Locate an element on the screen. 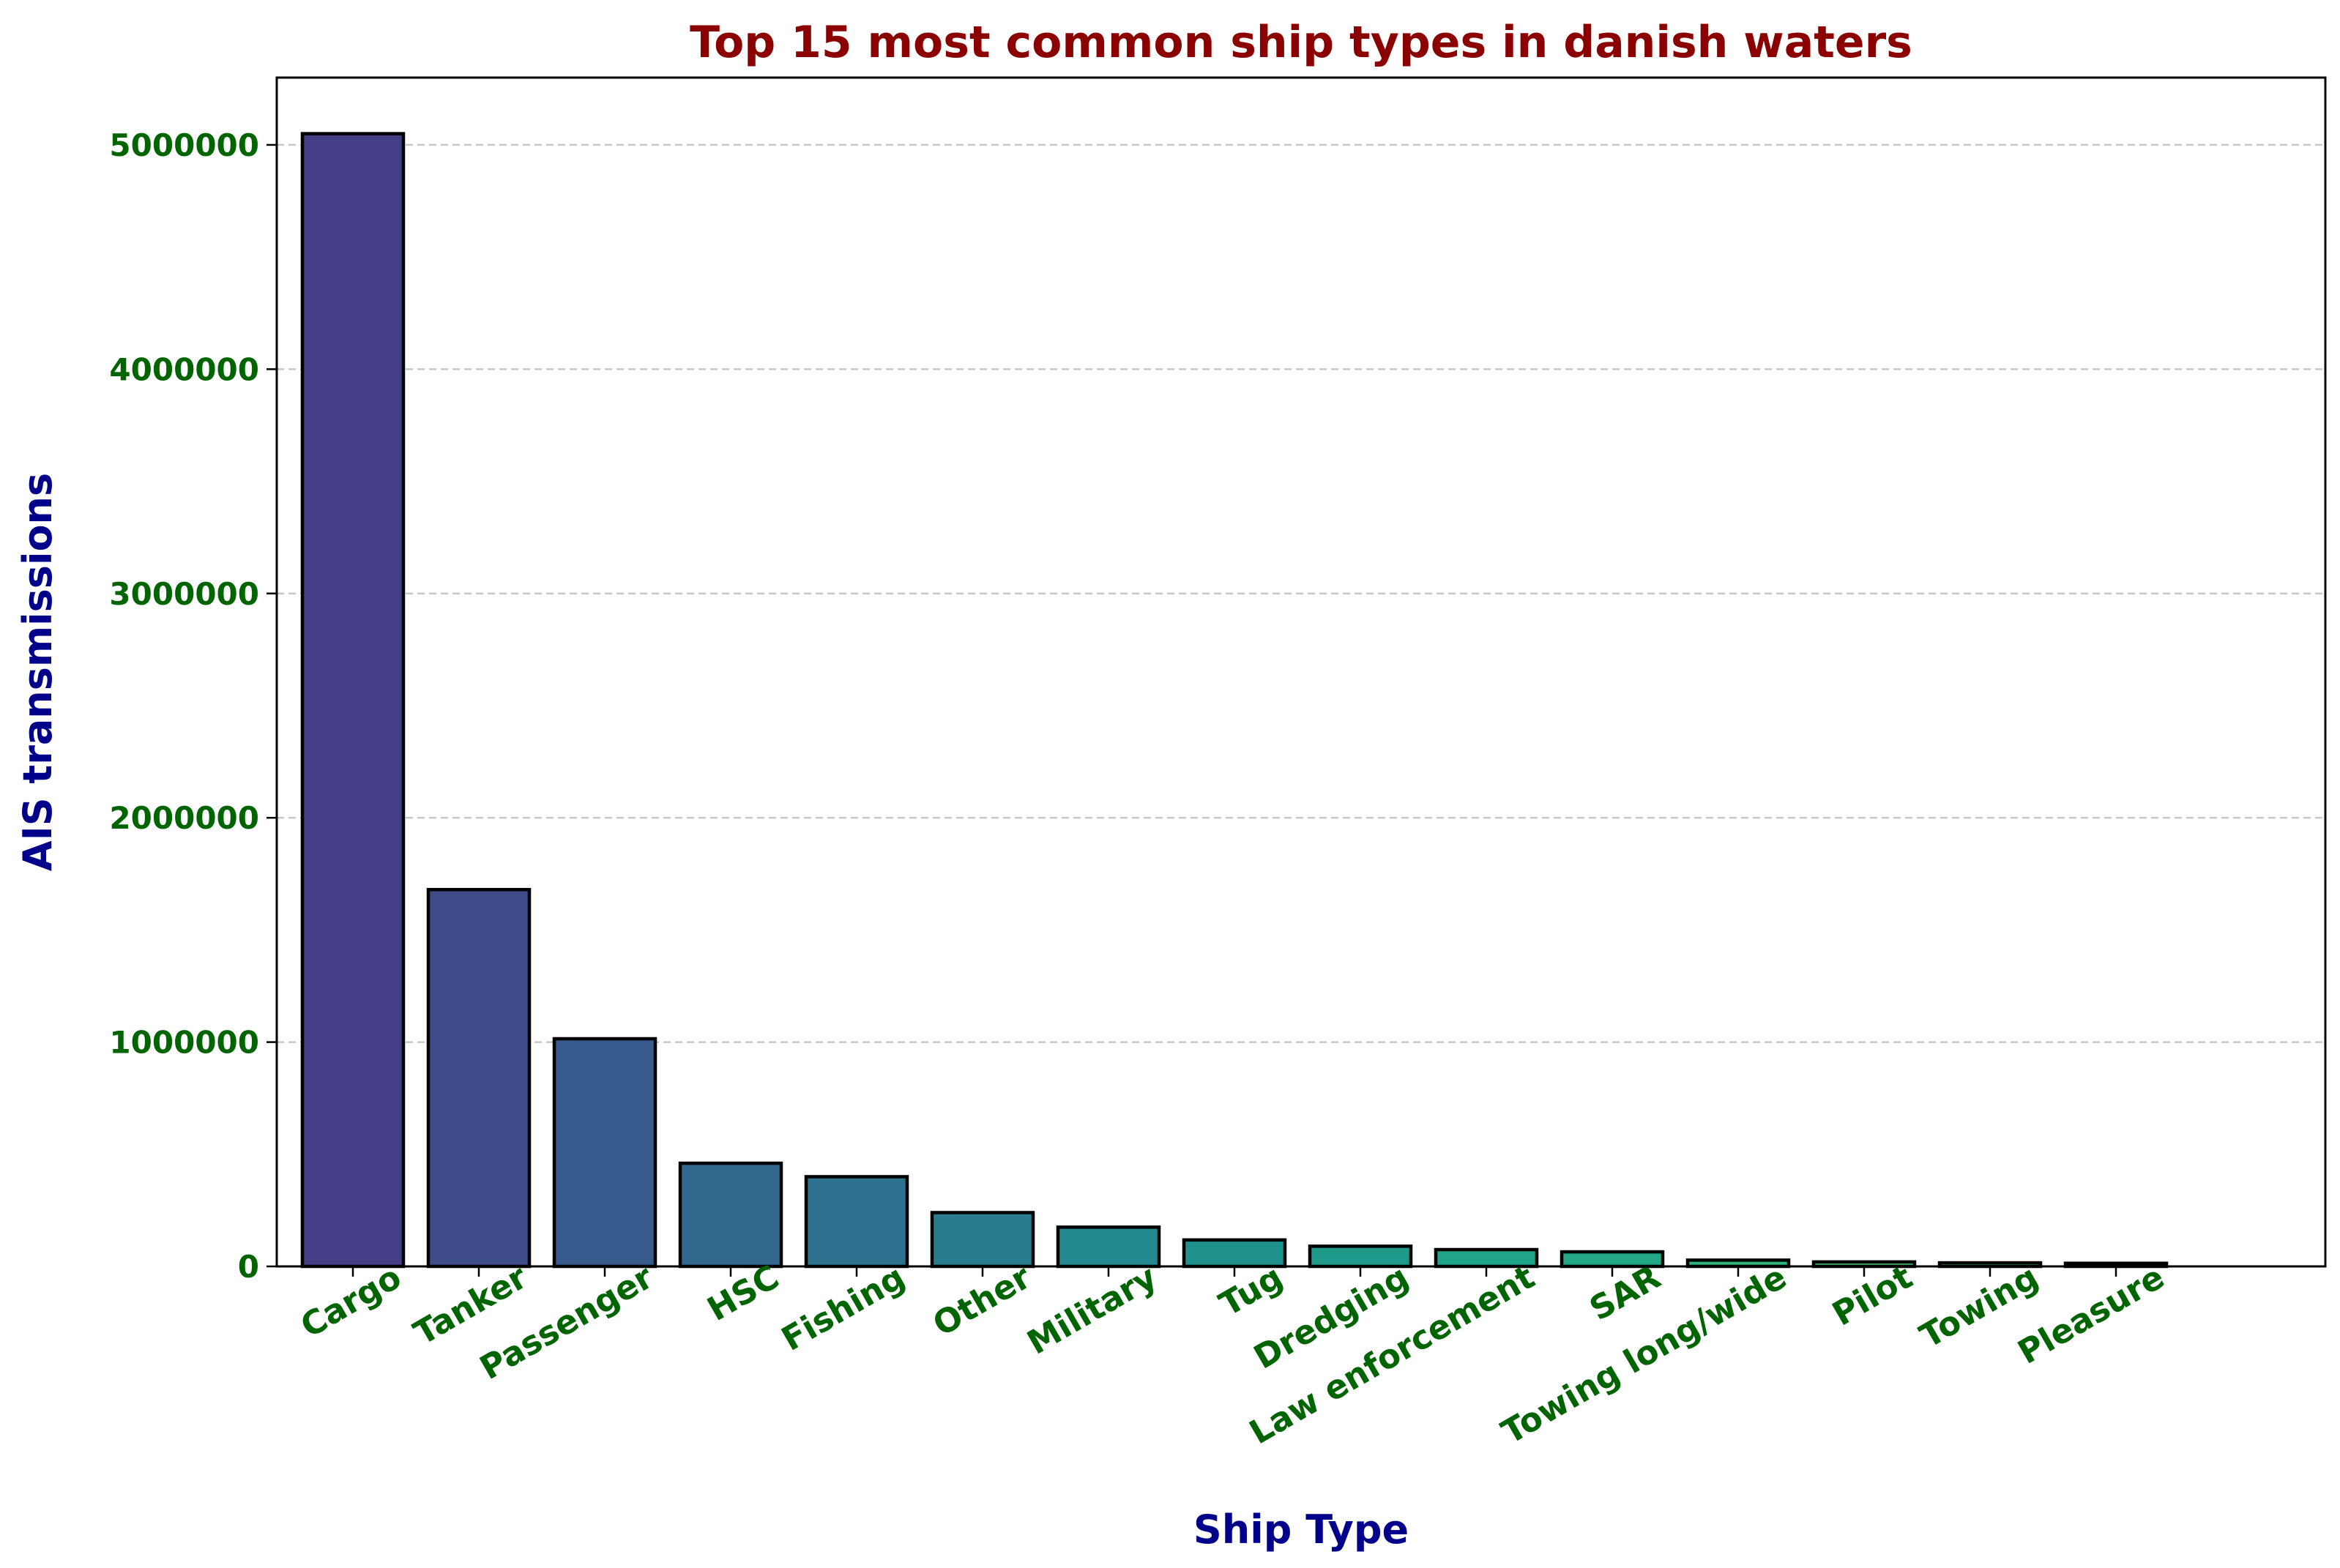 This screenshot has height=1568, width=2340. y-tick-label: 1000000 is located at coordinates (184, 1043).